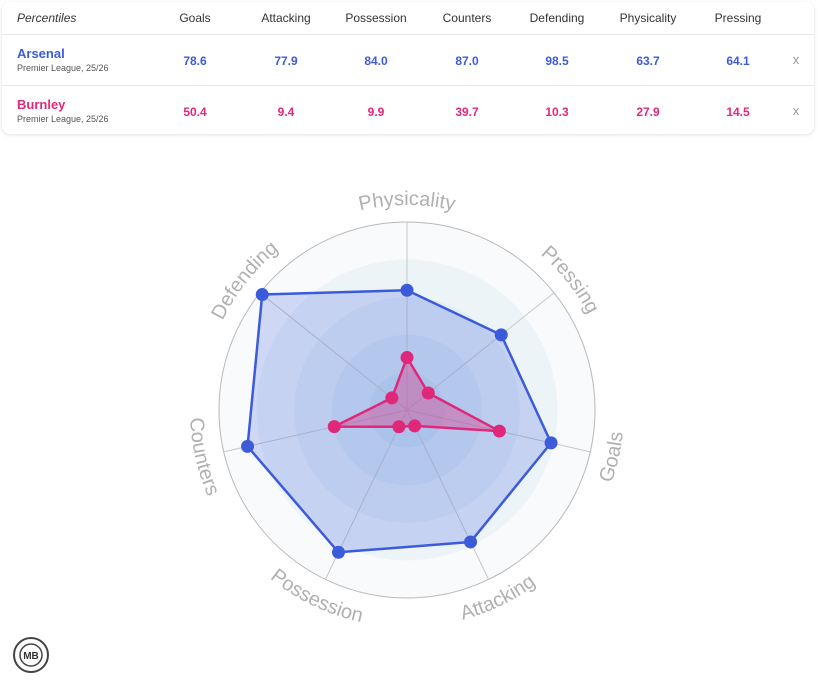 The width and height of the screenshot is (818, 680). I want to click on value-goals: 50.4, so click(195, 112).